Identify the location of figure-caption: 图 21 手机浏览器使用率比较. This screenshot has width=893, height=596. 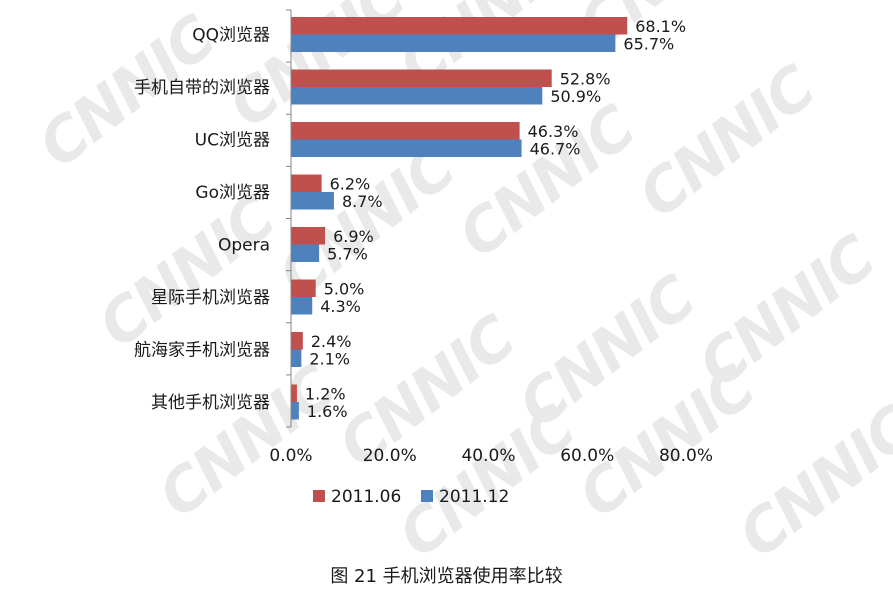
(446, 576).